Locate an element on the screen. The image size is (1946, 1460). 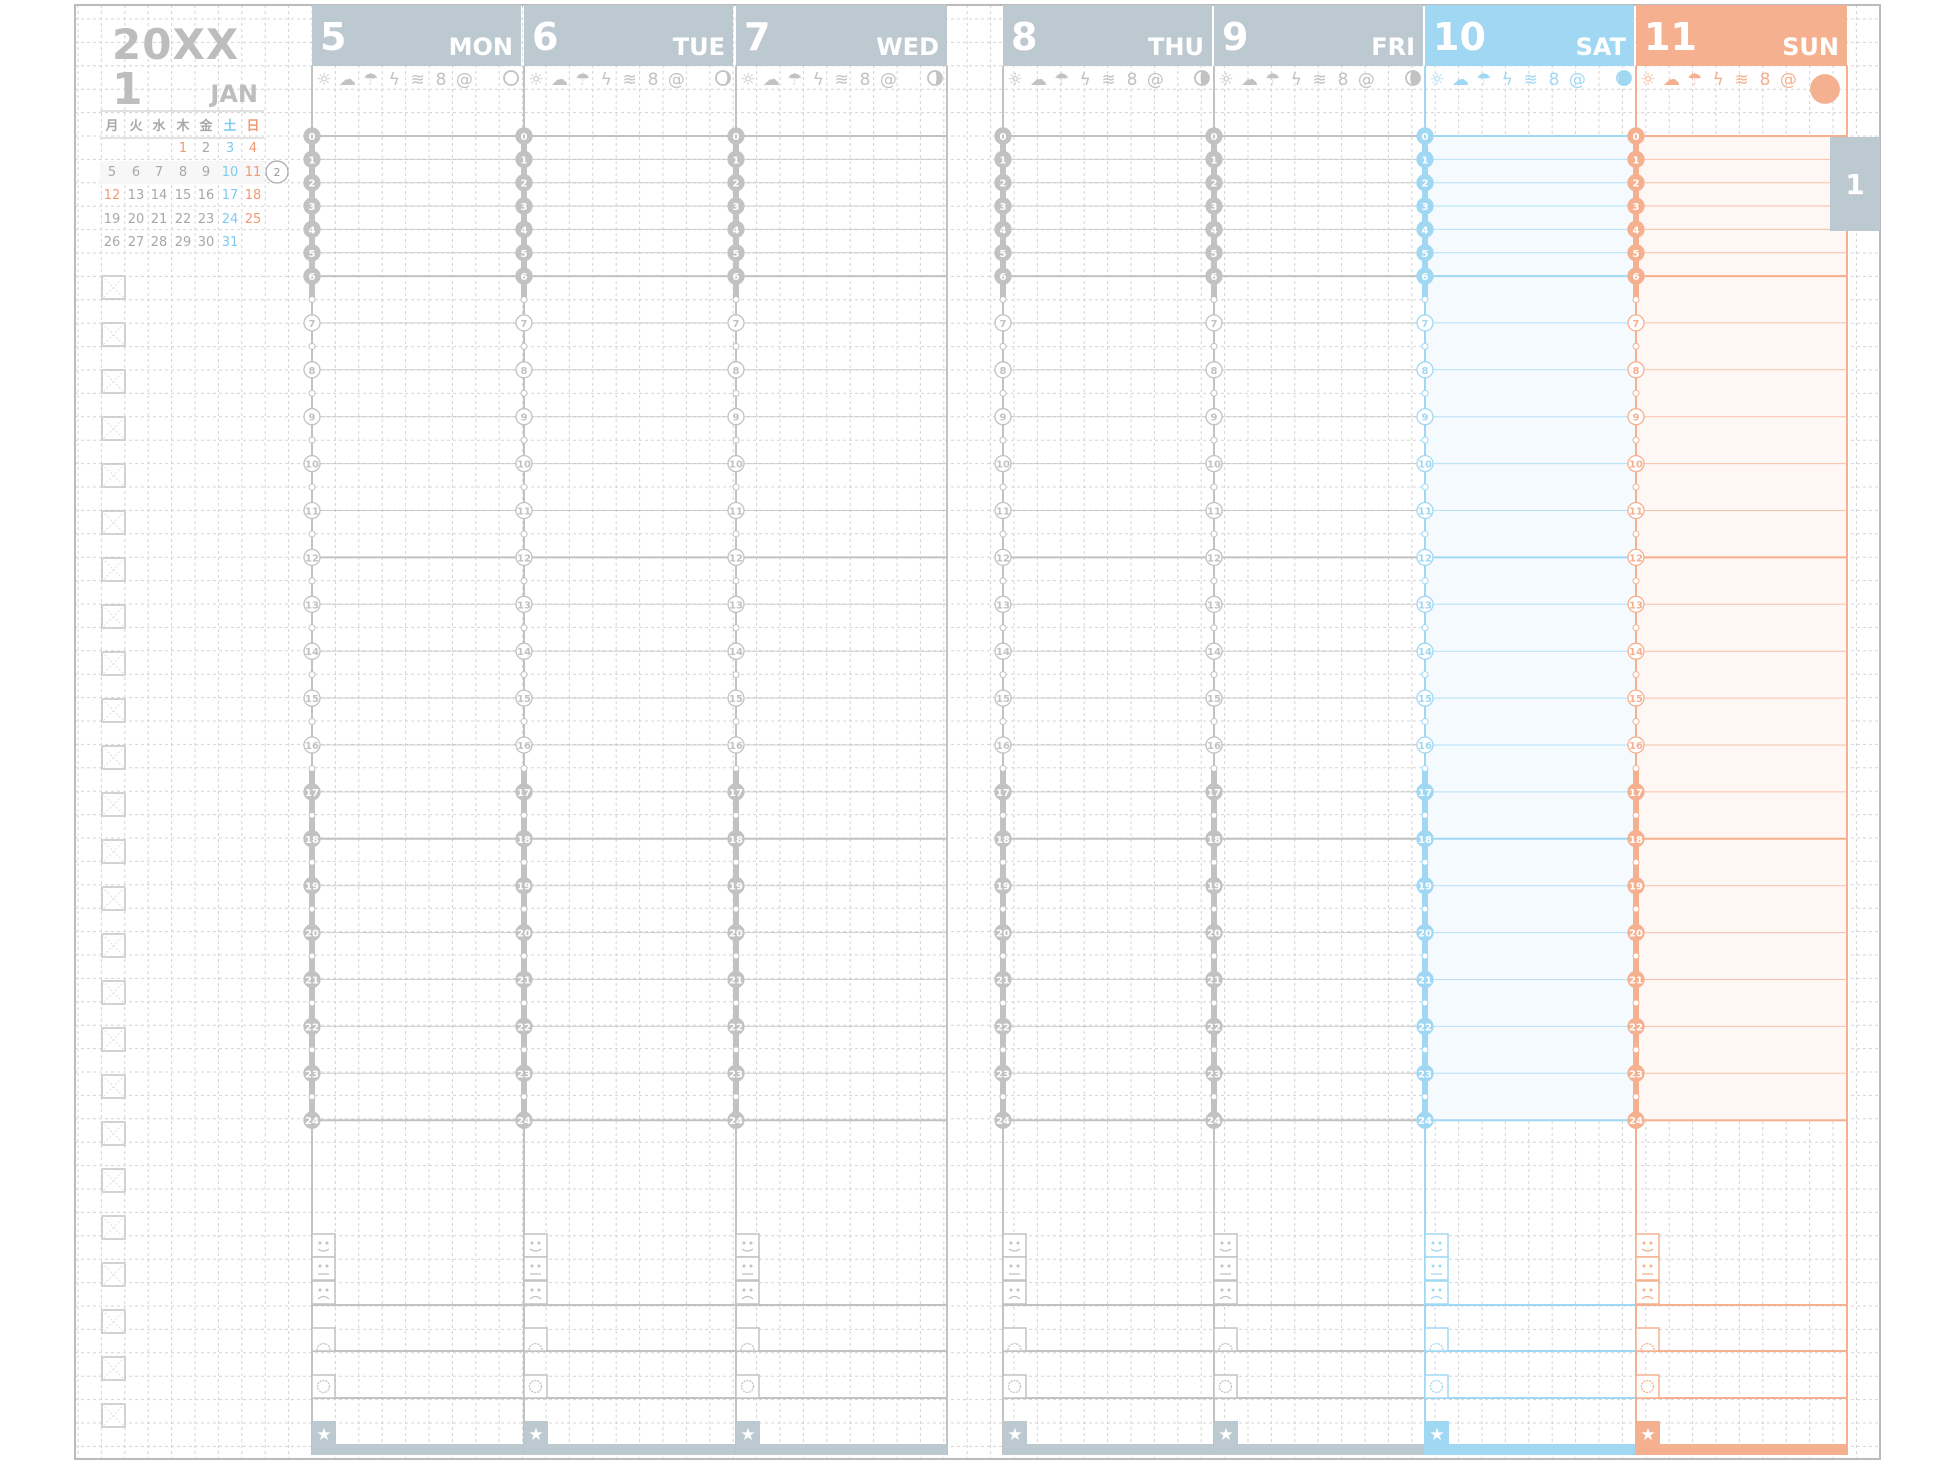
calendar-day: 19 is located at coordinates (112, 219).